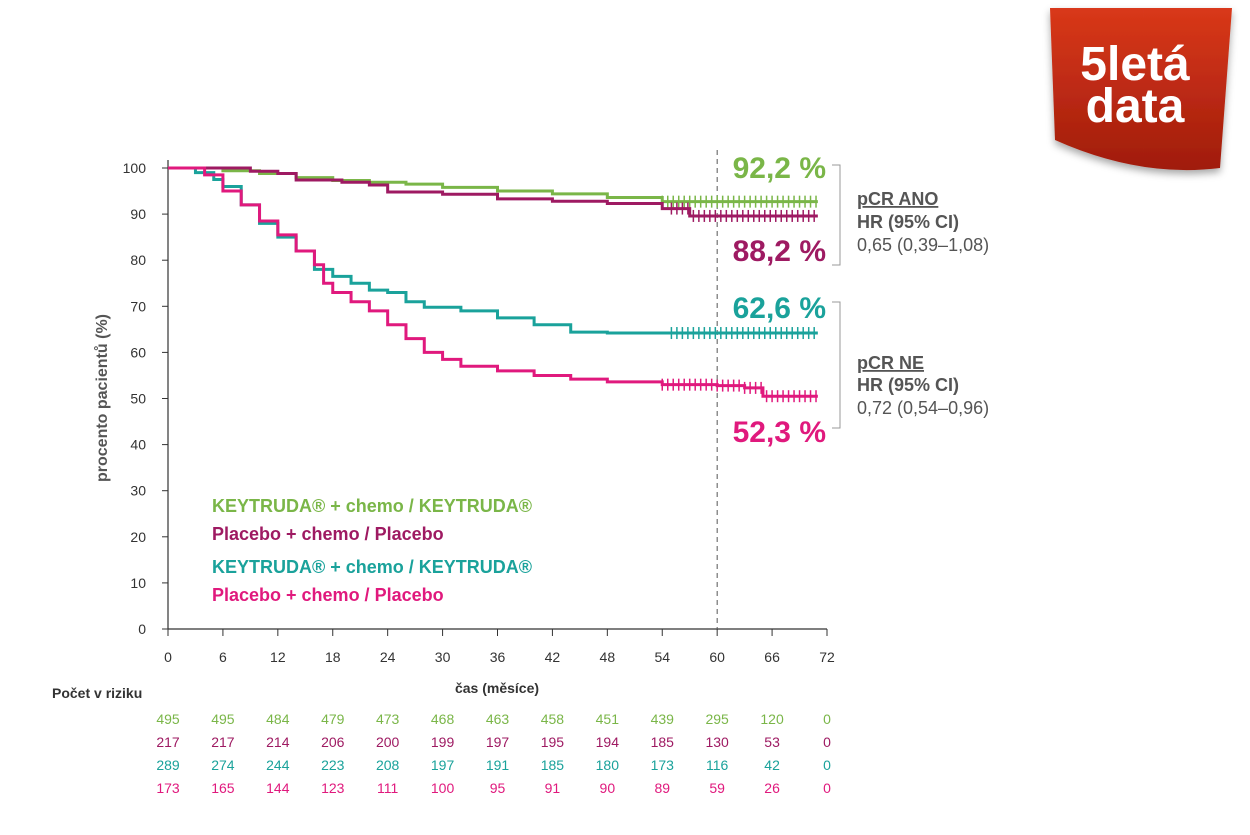 This screenshot has height=835, width=1250. Describe the element at coordinates (328, 534) in the screenshot. I see `legend-entry-2: Placebo + chemo / Placebo` at that location.